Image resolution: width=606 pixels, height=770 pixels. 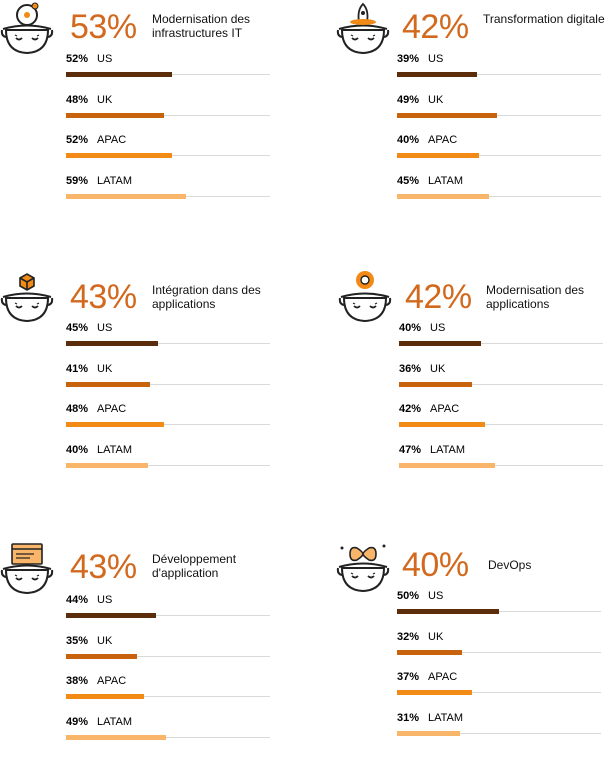 I want to click on bar-row-uk: 41% UK, so click(x=169, y=383).